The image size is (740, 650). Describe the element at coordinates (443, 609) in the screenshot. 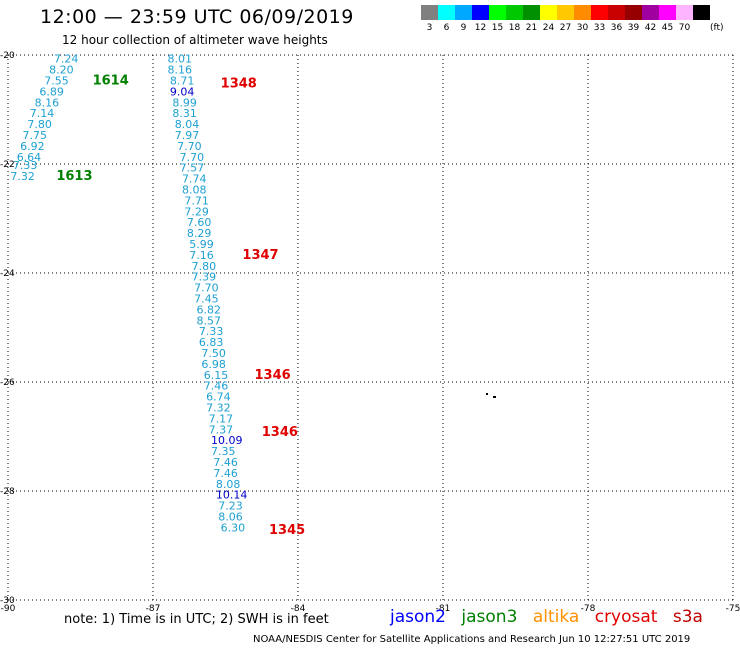

I see `lon-tick-label: -81` at that location.